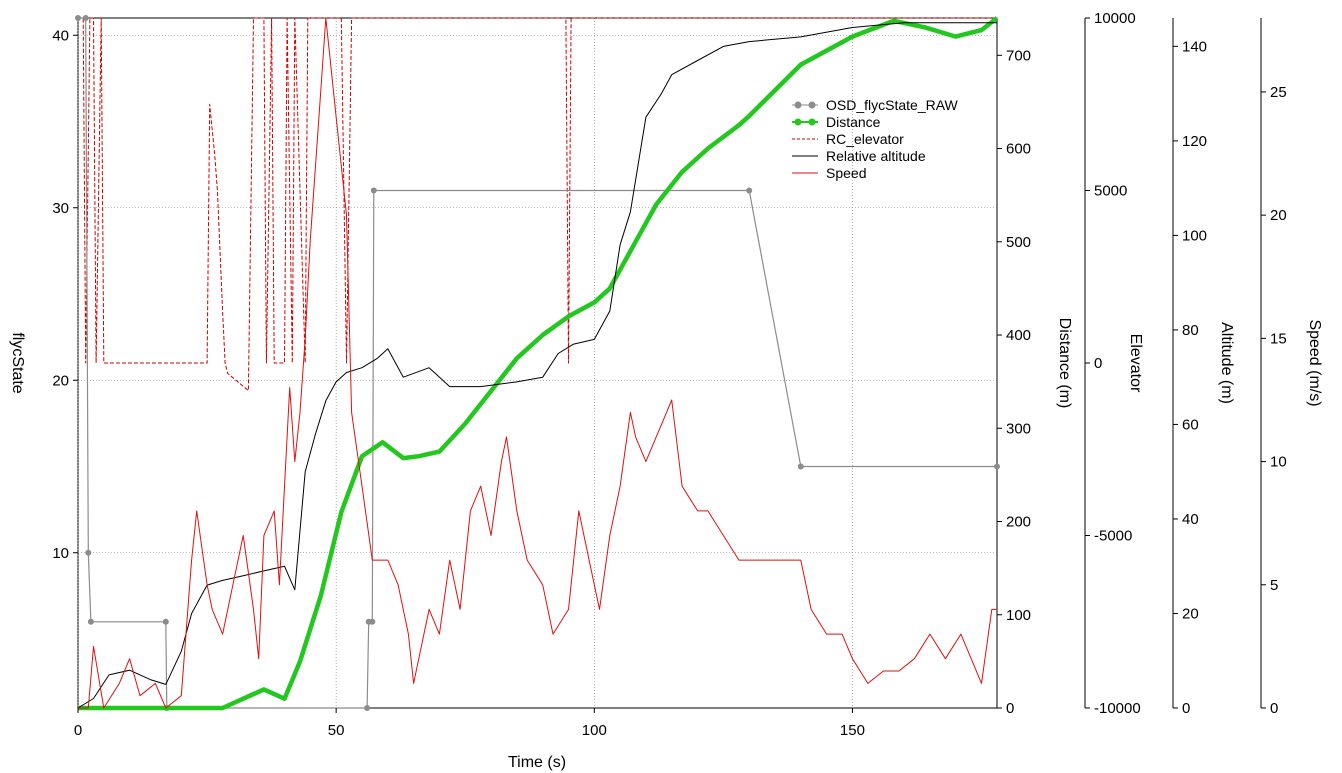 This screenshot has width=1342, height=773. Describe the element at coordinates (43, 294) in the screenshot. I see `flycstate-axis: 10 20 30 40 flycState` at that location.